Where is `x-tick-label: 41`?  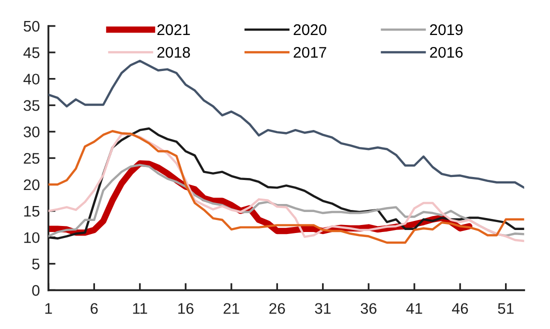 x-tick-label: 41 is located at coordinates (414, 308).